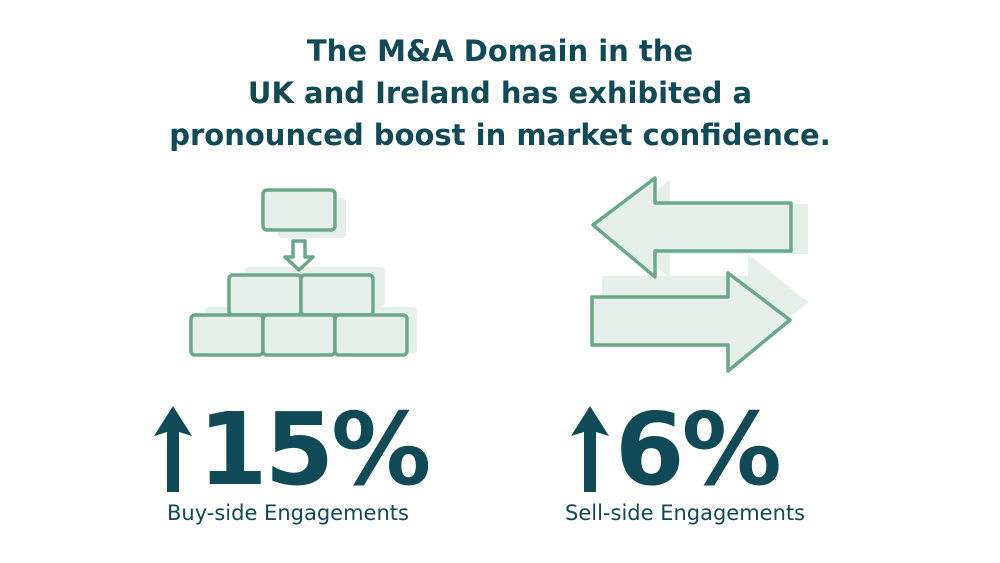  What do you see at coordinates (500, 51) in the screenshot?
I see `headline-line-1: The M&A Domain in the` at bounding box center [500, 51].